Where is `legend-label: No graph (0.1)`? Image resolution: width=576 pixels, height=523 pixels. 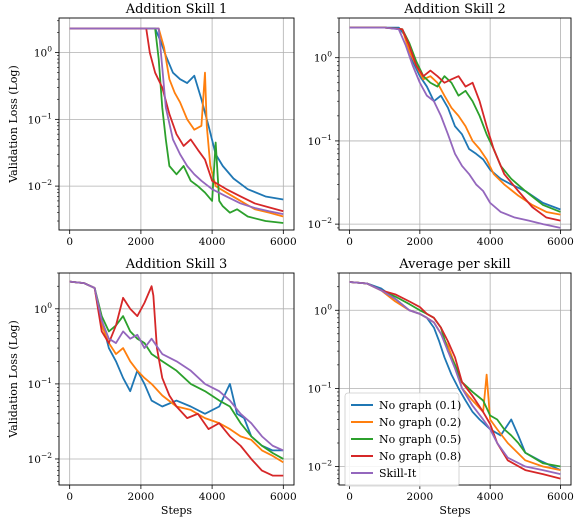
legend-label: No graph (0.1) is located at coordinates (420, 405).